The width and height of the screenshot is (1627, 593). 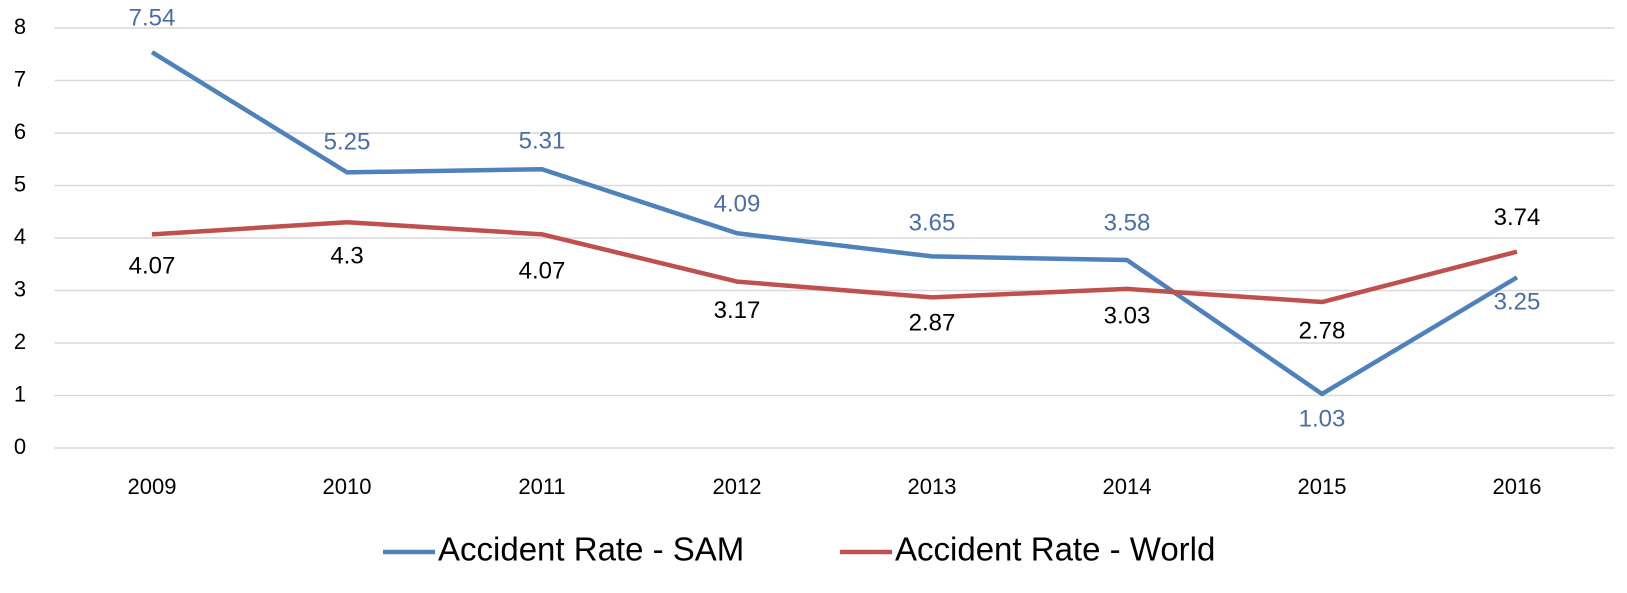 I want to click on data-label: 4.3, so click(x=346, y=256).